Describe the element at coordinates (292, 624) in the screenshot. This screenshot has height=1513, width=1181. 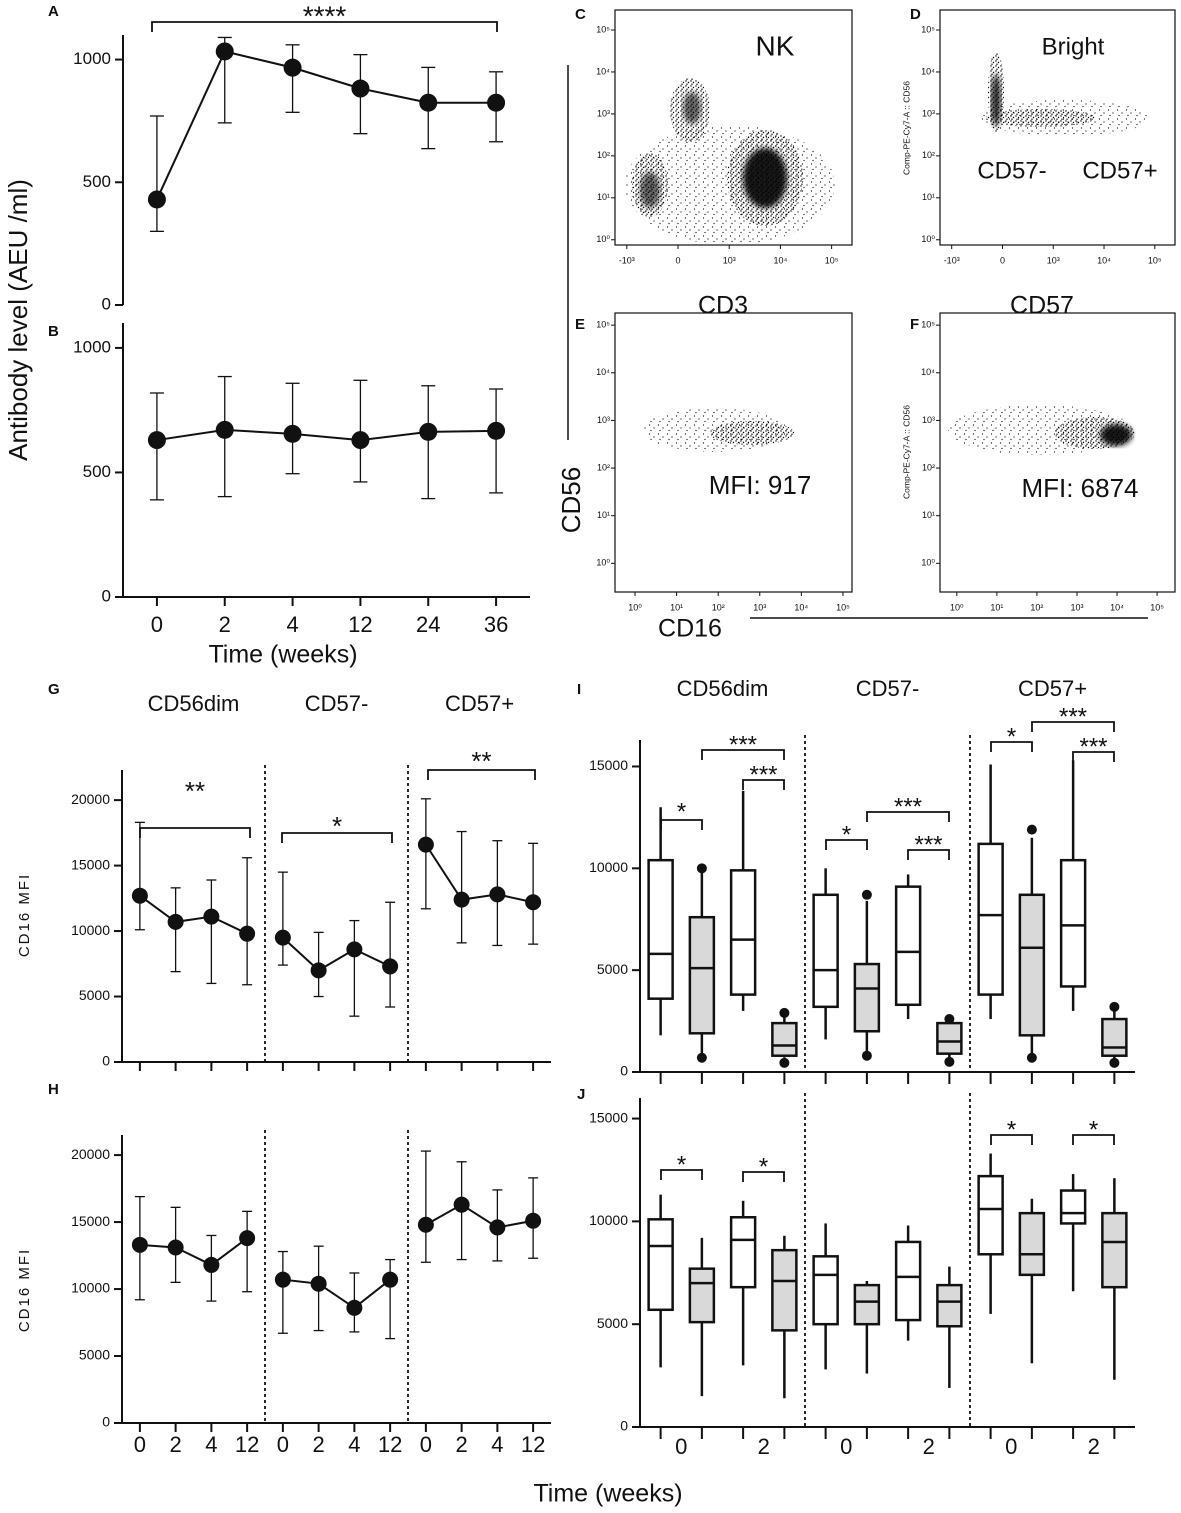
I see `x-tick-label: 4` at that location.